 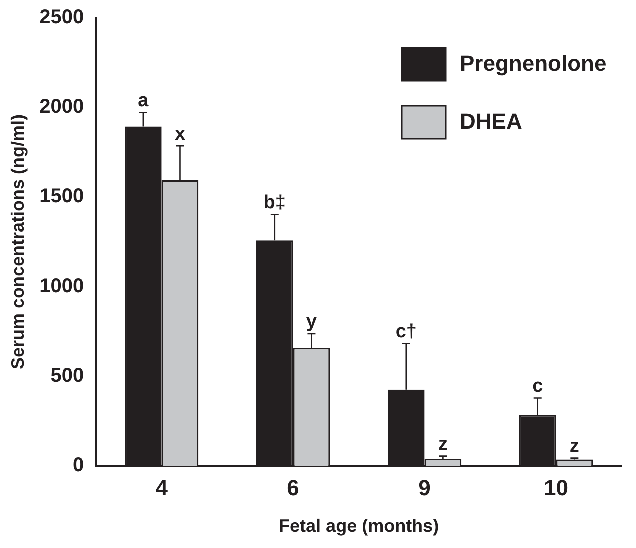 What do you see at coordinates (62, 107) in the screenshot?
I see `y-tick-label: 2000` at bounding box center [62, 107].